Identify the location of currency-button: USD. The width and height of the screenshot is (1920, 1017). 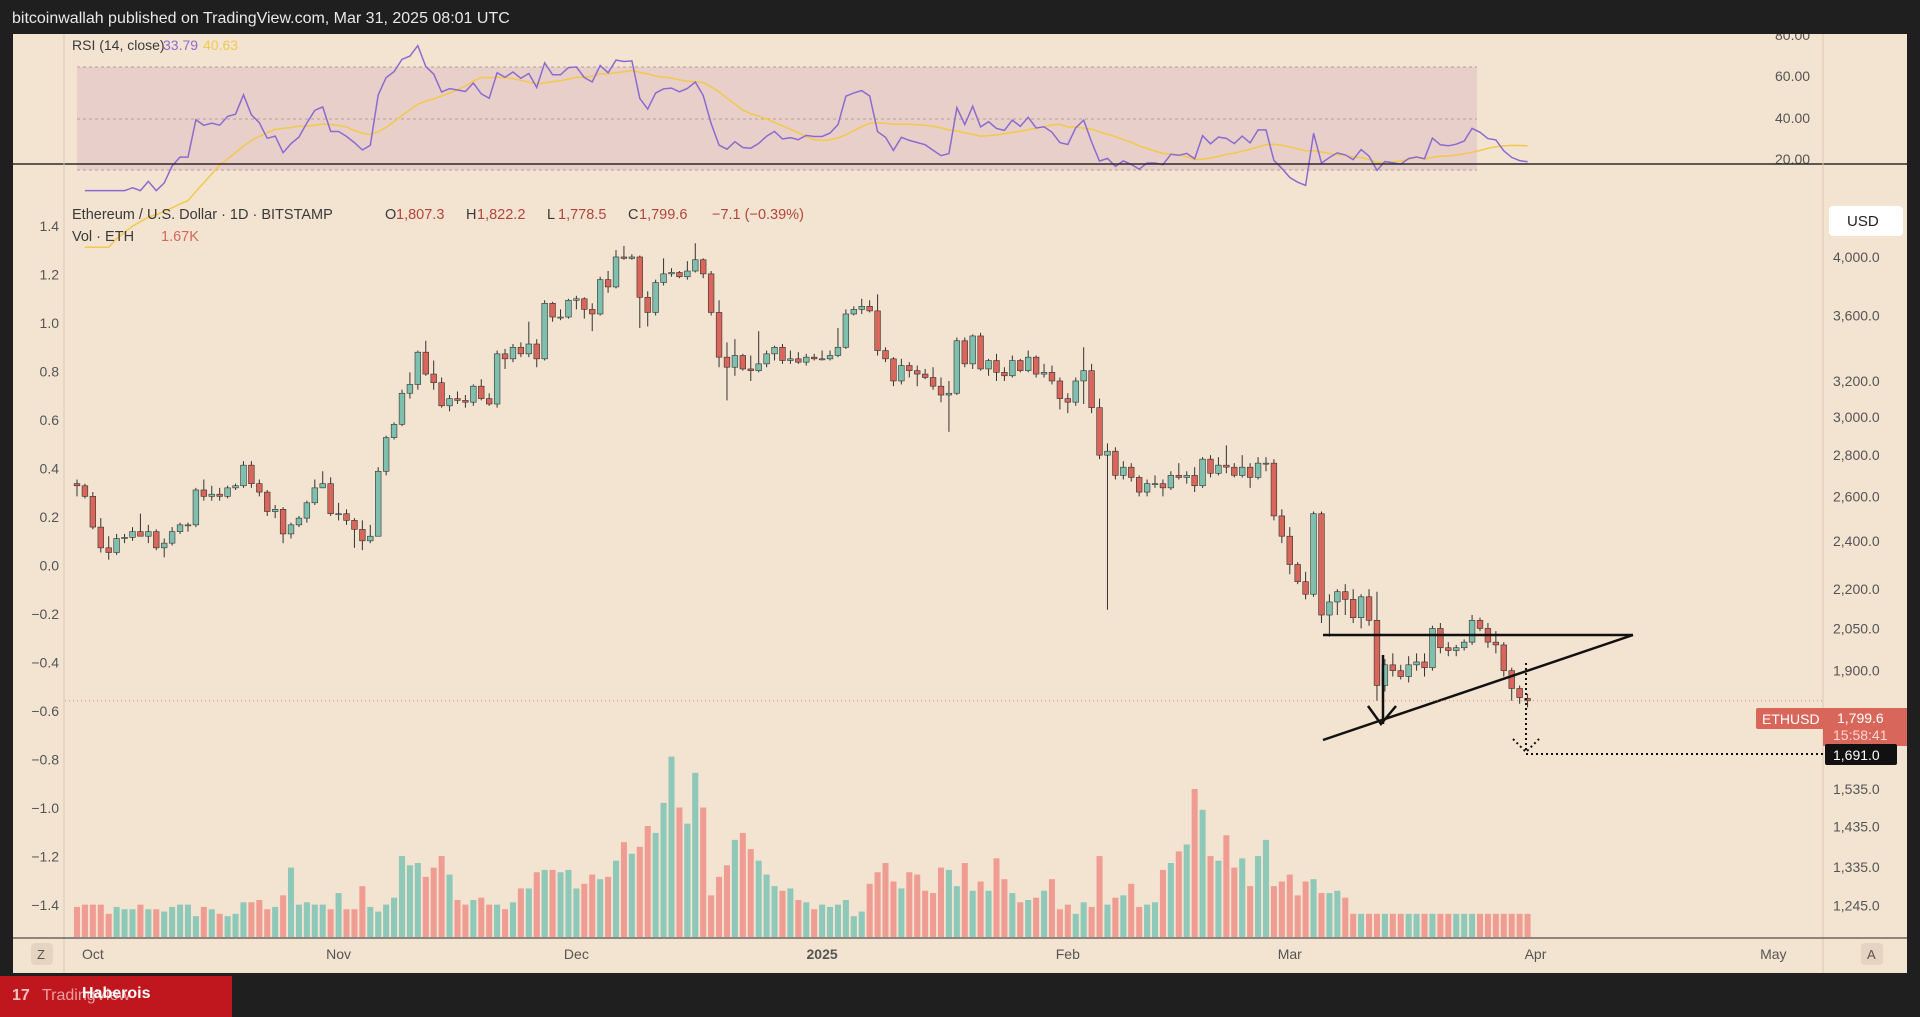
(1866, 221).